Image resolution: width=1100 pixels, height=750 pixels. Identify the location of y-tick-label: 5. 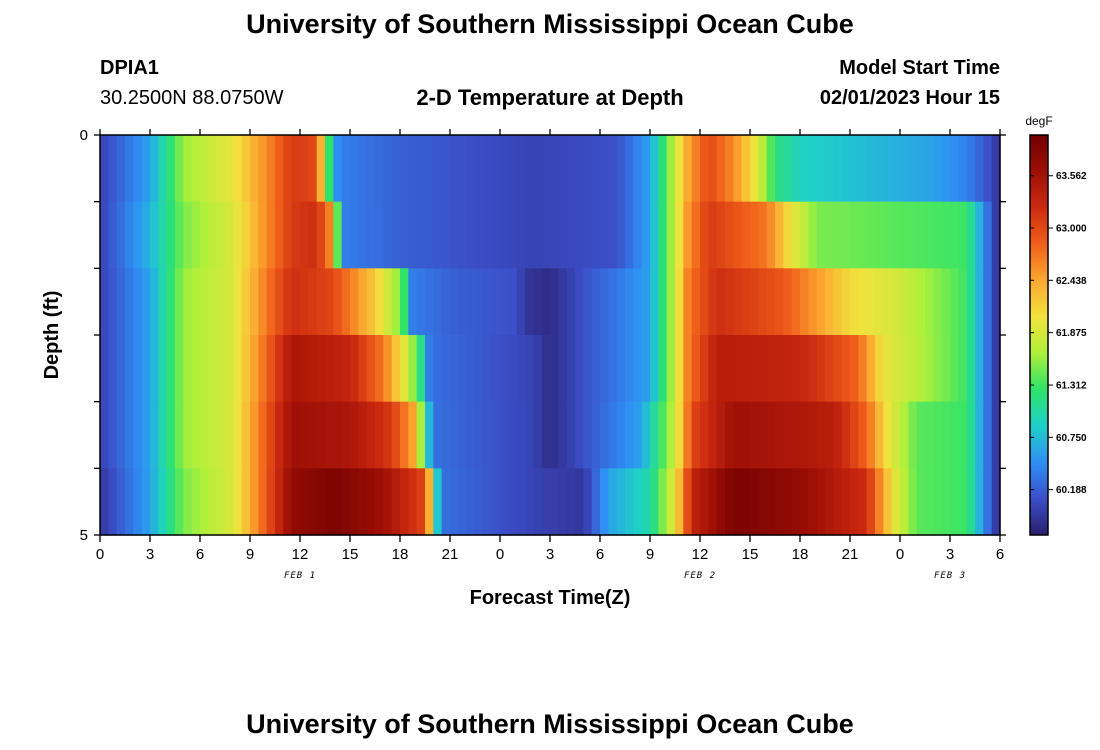
(84, 535).